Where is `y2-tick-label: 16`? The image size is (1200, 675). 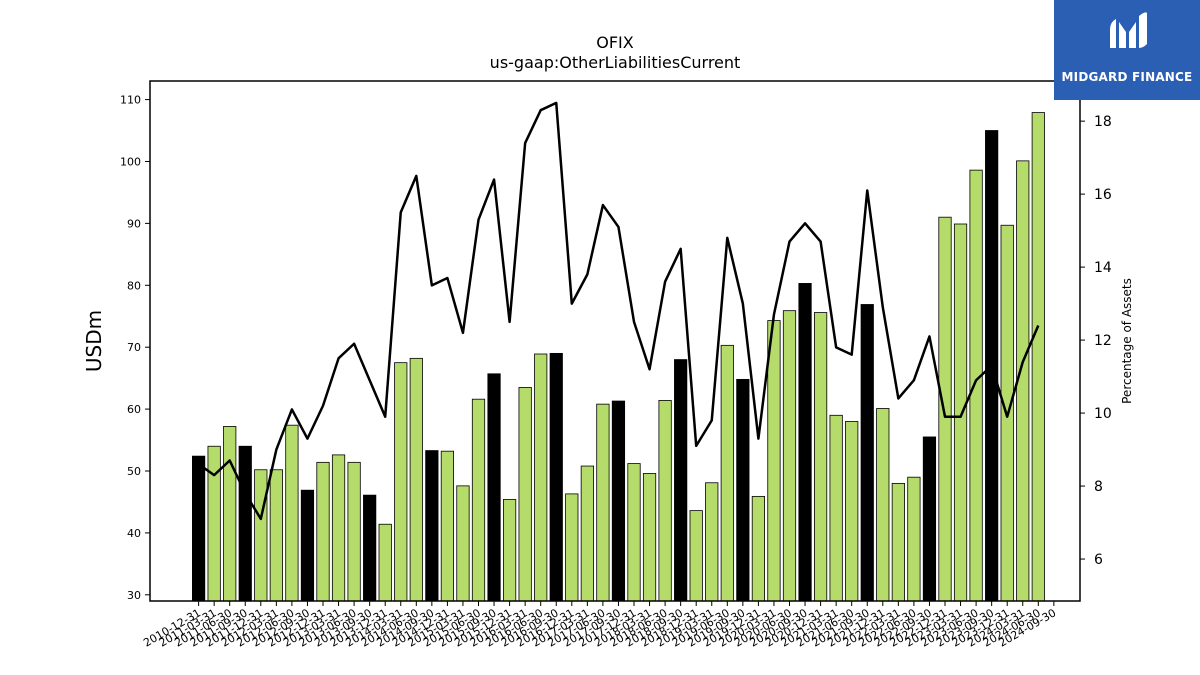
y2-tick-label: 16 is located at coordinates (1103, 195).